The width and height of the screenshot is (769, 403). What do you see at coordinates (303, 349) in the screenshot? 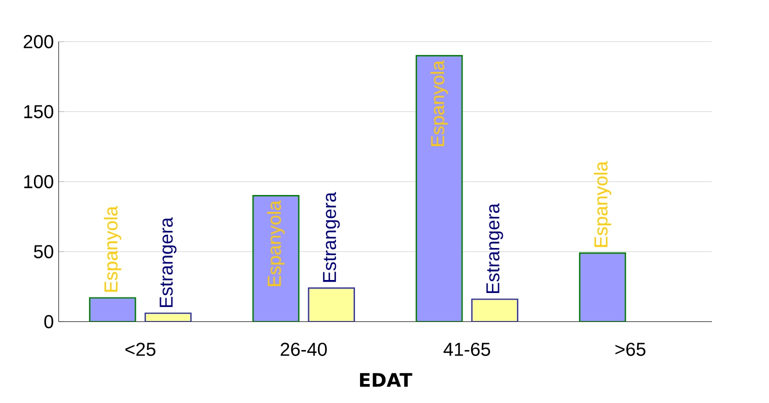
I see `x-tick-label: 26-40` at bounding box center [303, 349].